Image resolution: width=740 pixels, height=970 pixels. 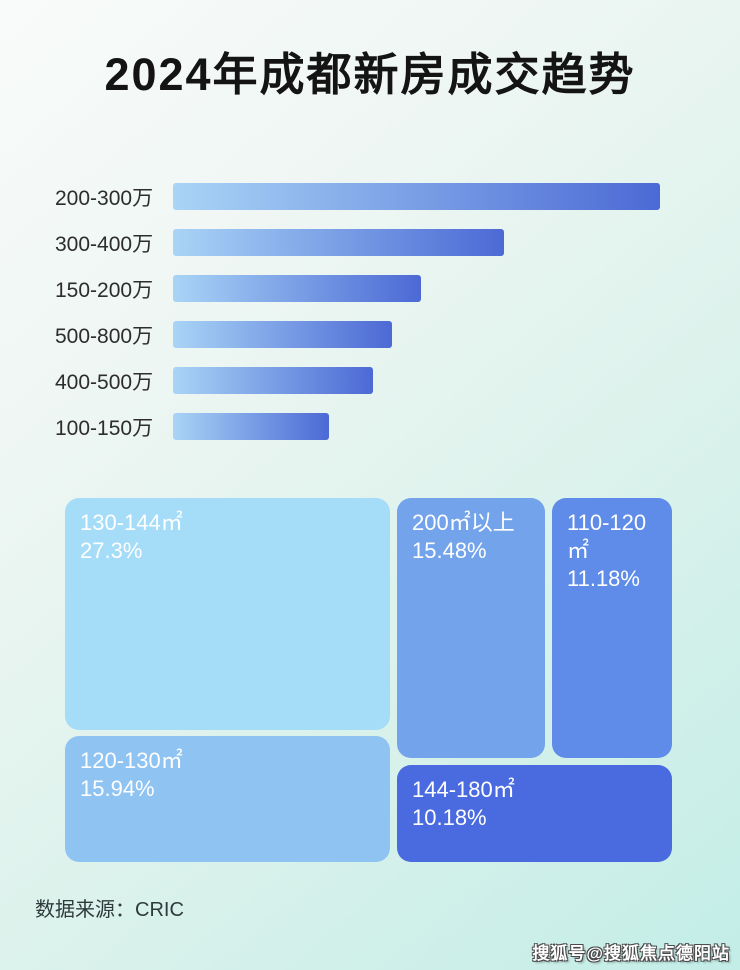 I want to click on bar-category-label: 200-300万, so click(x=104, y=198).